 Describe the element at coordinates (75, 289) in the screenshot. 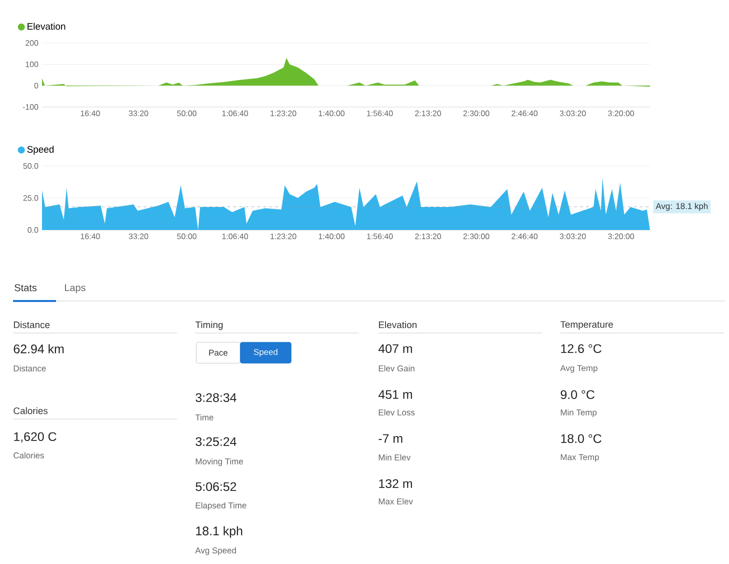

I see `text: Laps` at that location.